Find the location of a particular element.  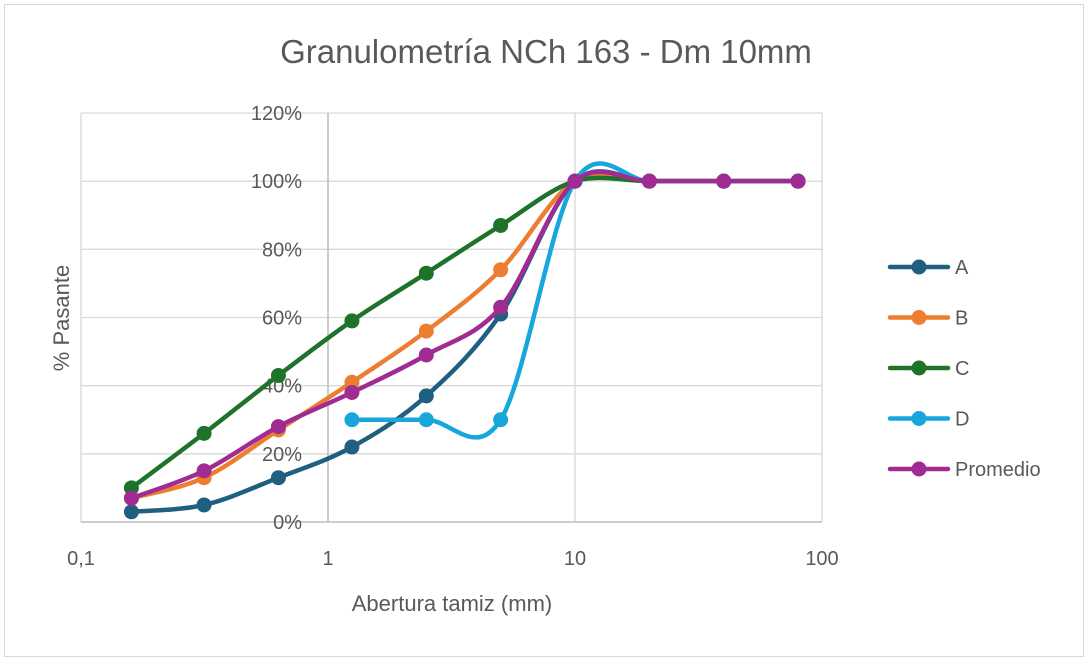

y-tick-label: 60% is located at coordinates (282, 319).